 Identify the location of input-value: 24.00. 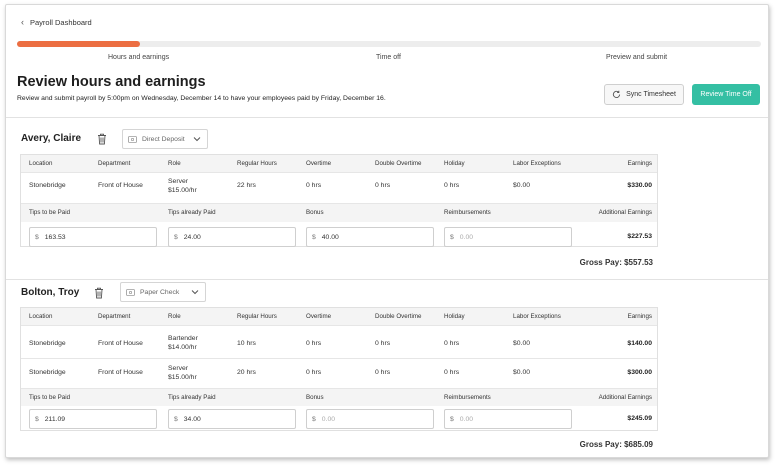
(192, 237).